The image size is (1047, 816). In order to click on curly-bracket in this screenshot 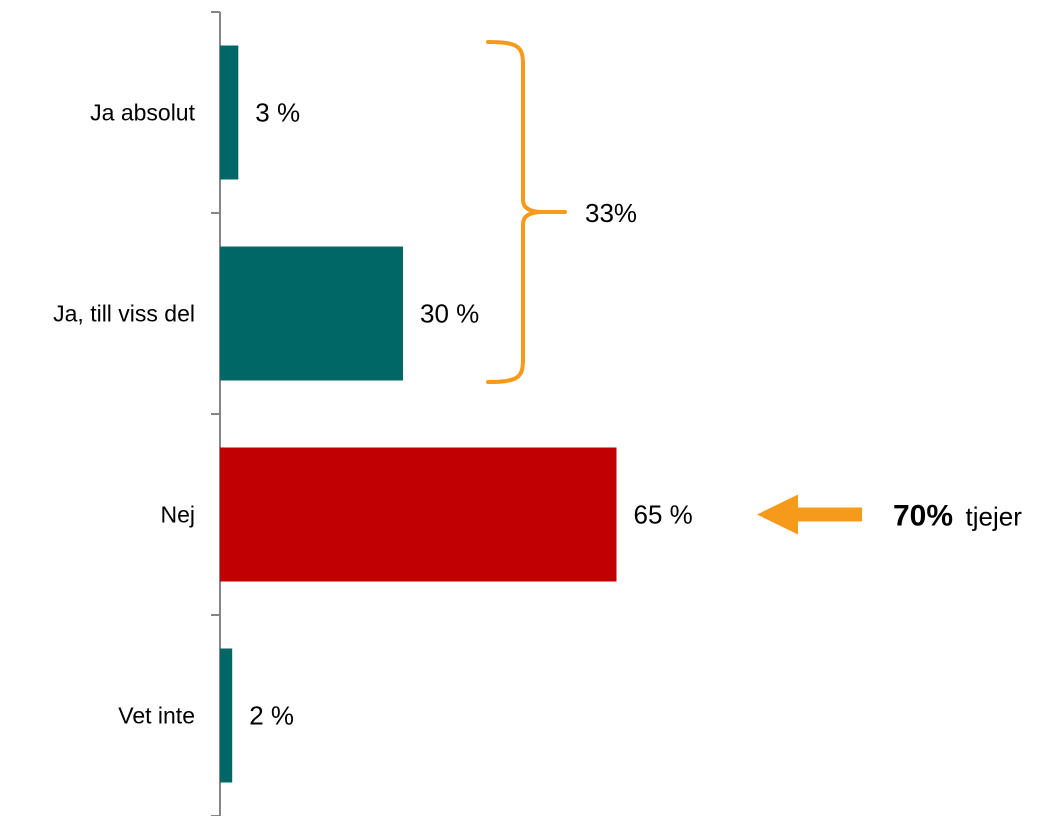, I will do `click(526, 212)`.